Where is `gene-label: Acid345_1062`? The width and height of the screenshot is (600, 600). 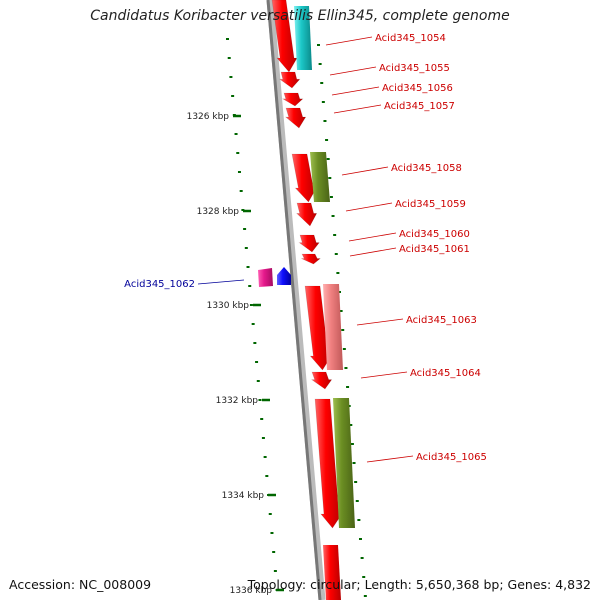
gene-label: Acid345_1062 is located at coordinates (159, 284).